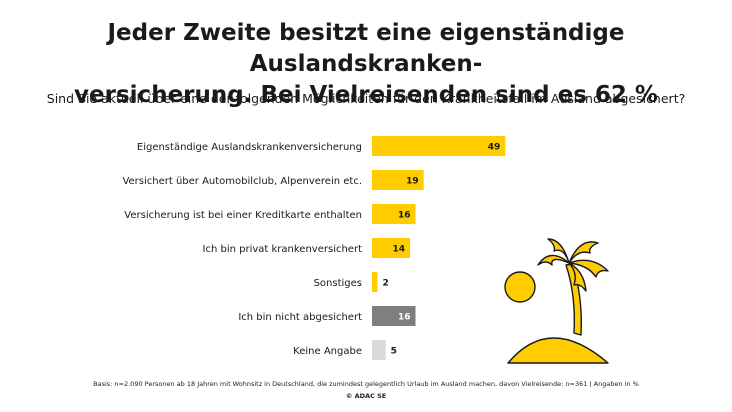  What do you see at coordinates (327, 351) in the screenshot?
I see `category-label: Keine Angabe` at bounding box center [327, 351].